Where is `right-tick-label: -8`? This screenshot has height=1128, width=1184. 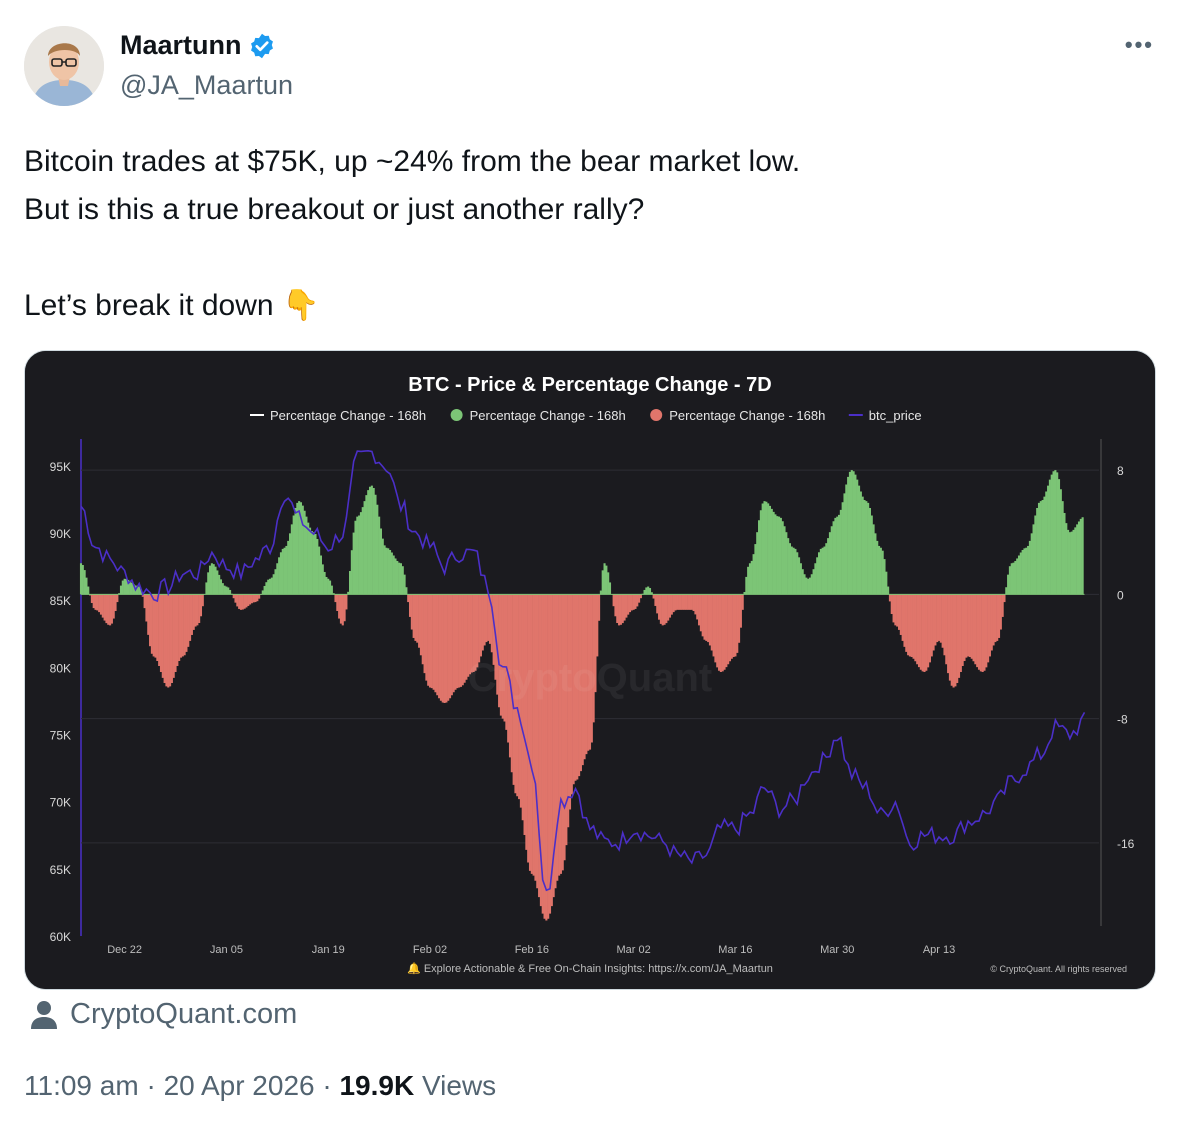 right-tick-label: -8 is located at coordinates (1122, 720).